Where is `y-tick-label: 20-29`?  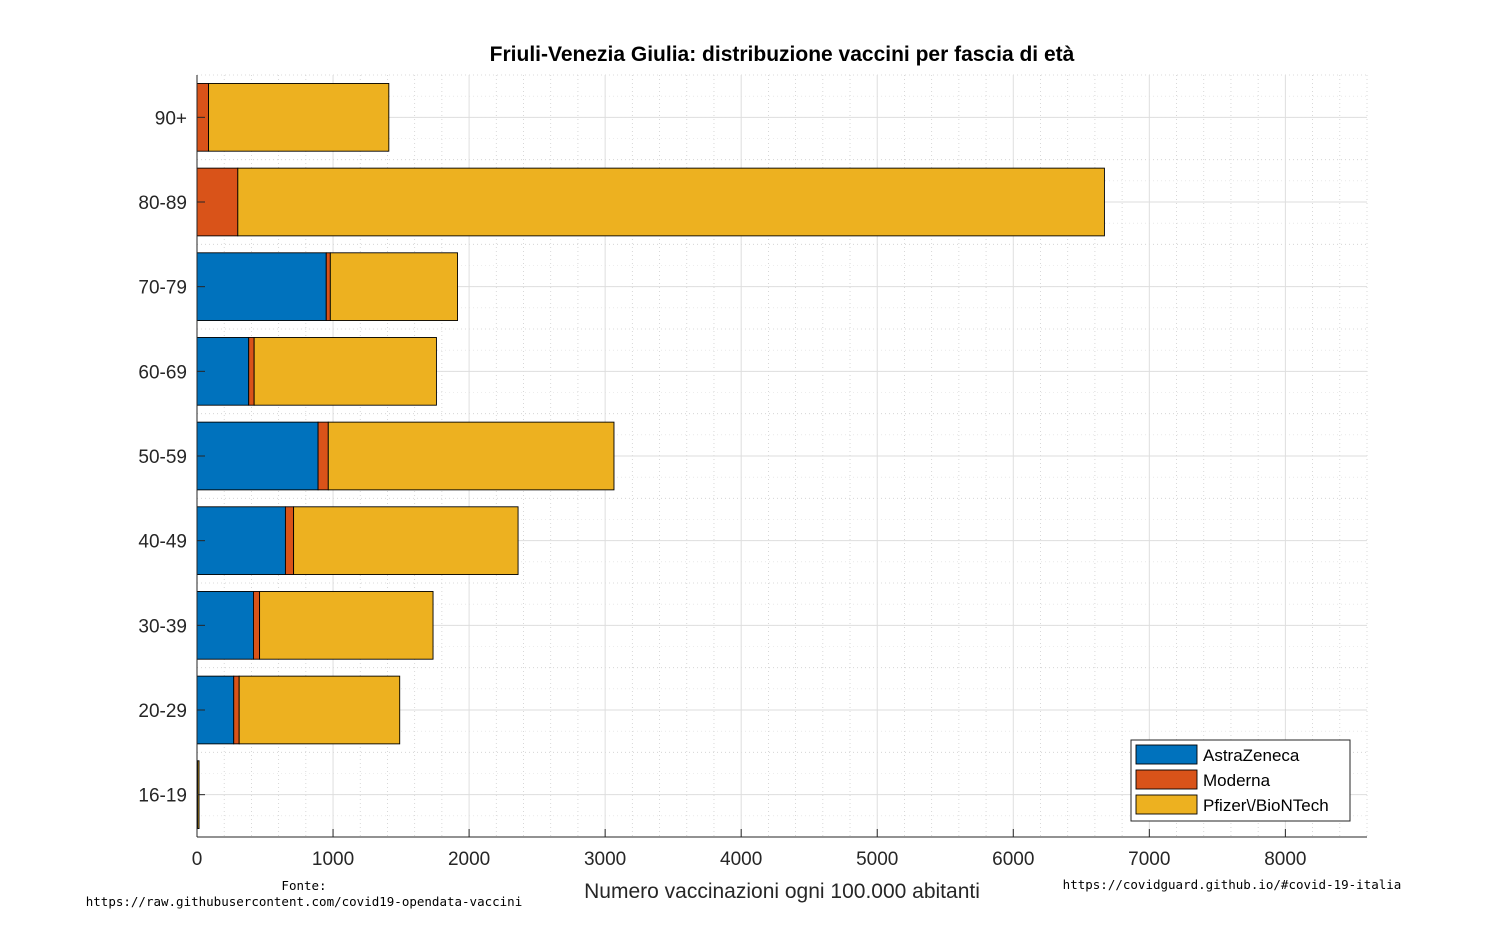
y-tick-label: 20-29 is located at coordinates (162, 711).